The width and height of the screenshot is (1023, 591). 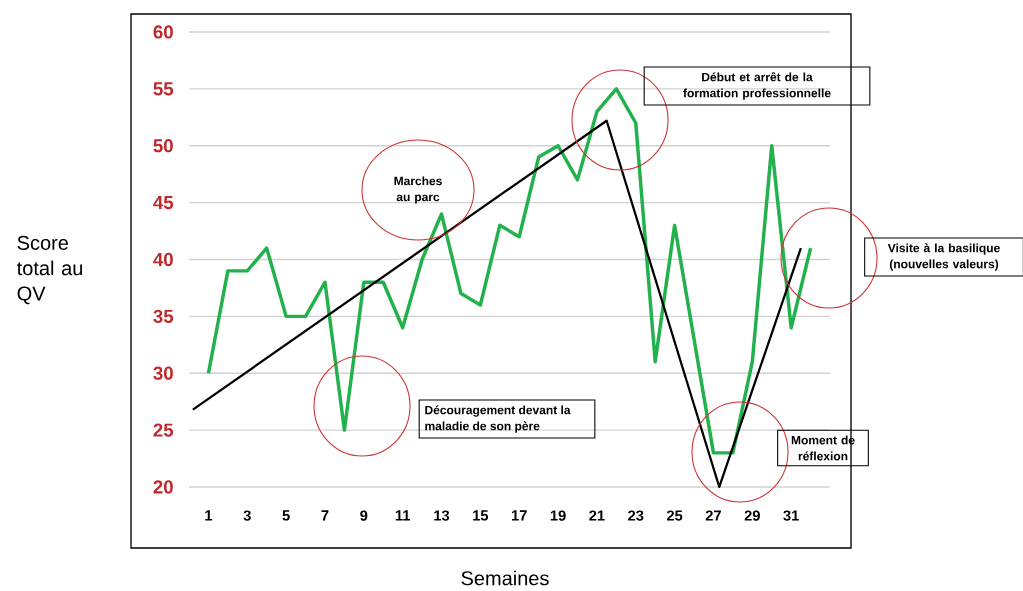 I want to click on x-tick-label: 13, so click(x=442, y=515).